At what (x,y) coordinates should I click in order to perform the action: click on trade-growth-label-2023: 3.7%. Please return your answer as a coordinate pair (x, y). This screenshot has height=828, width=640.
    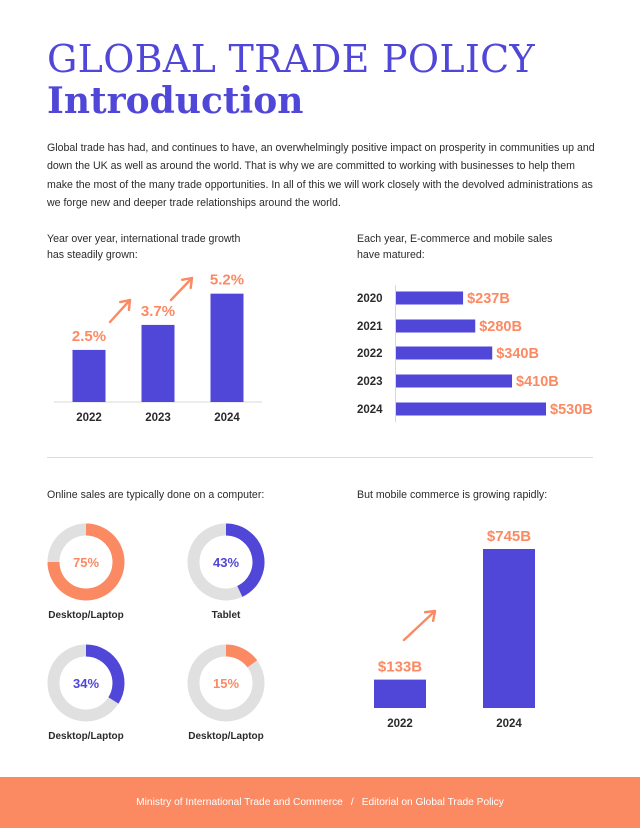
    Looking at the image, I should click on (158, 311).